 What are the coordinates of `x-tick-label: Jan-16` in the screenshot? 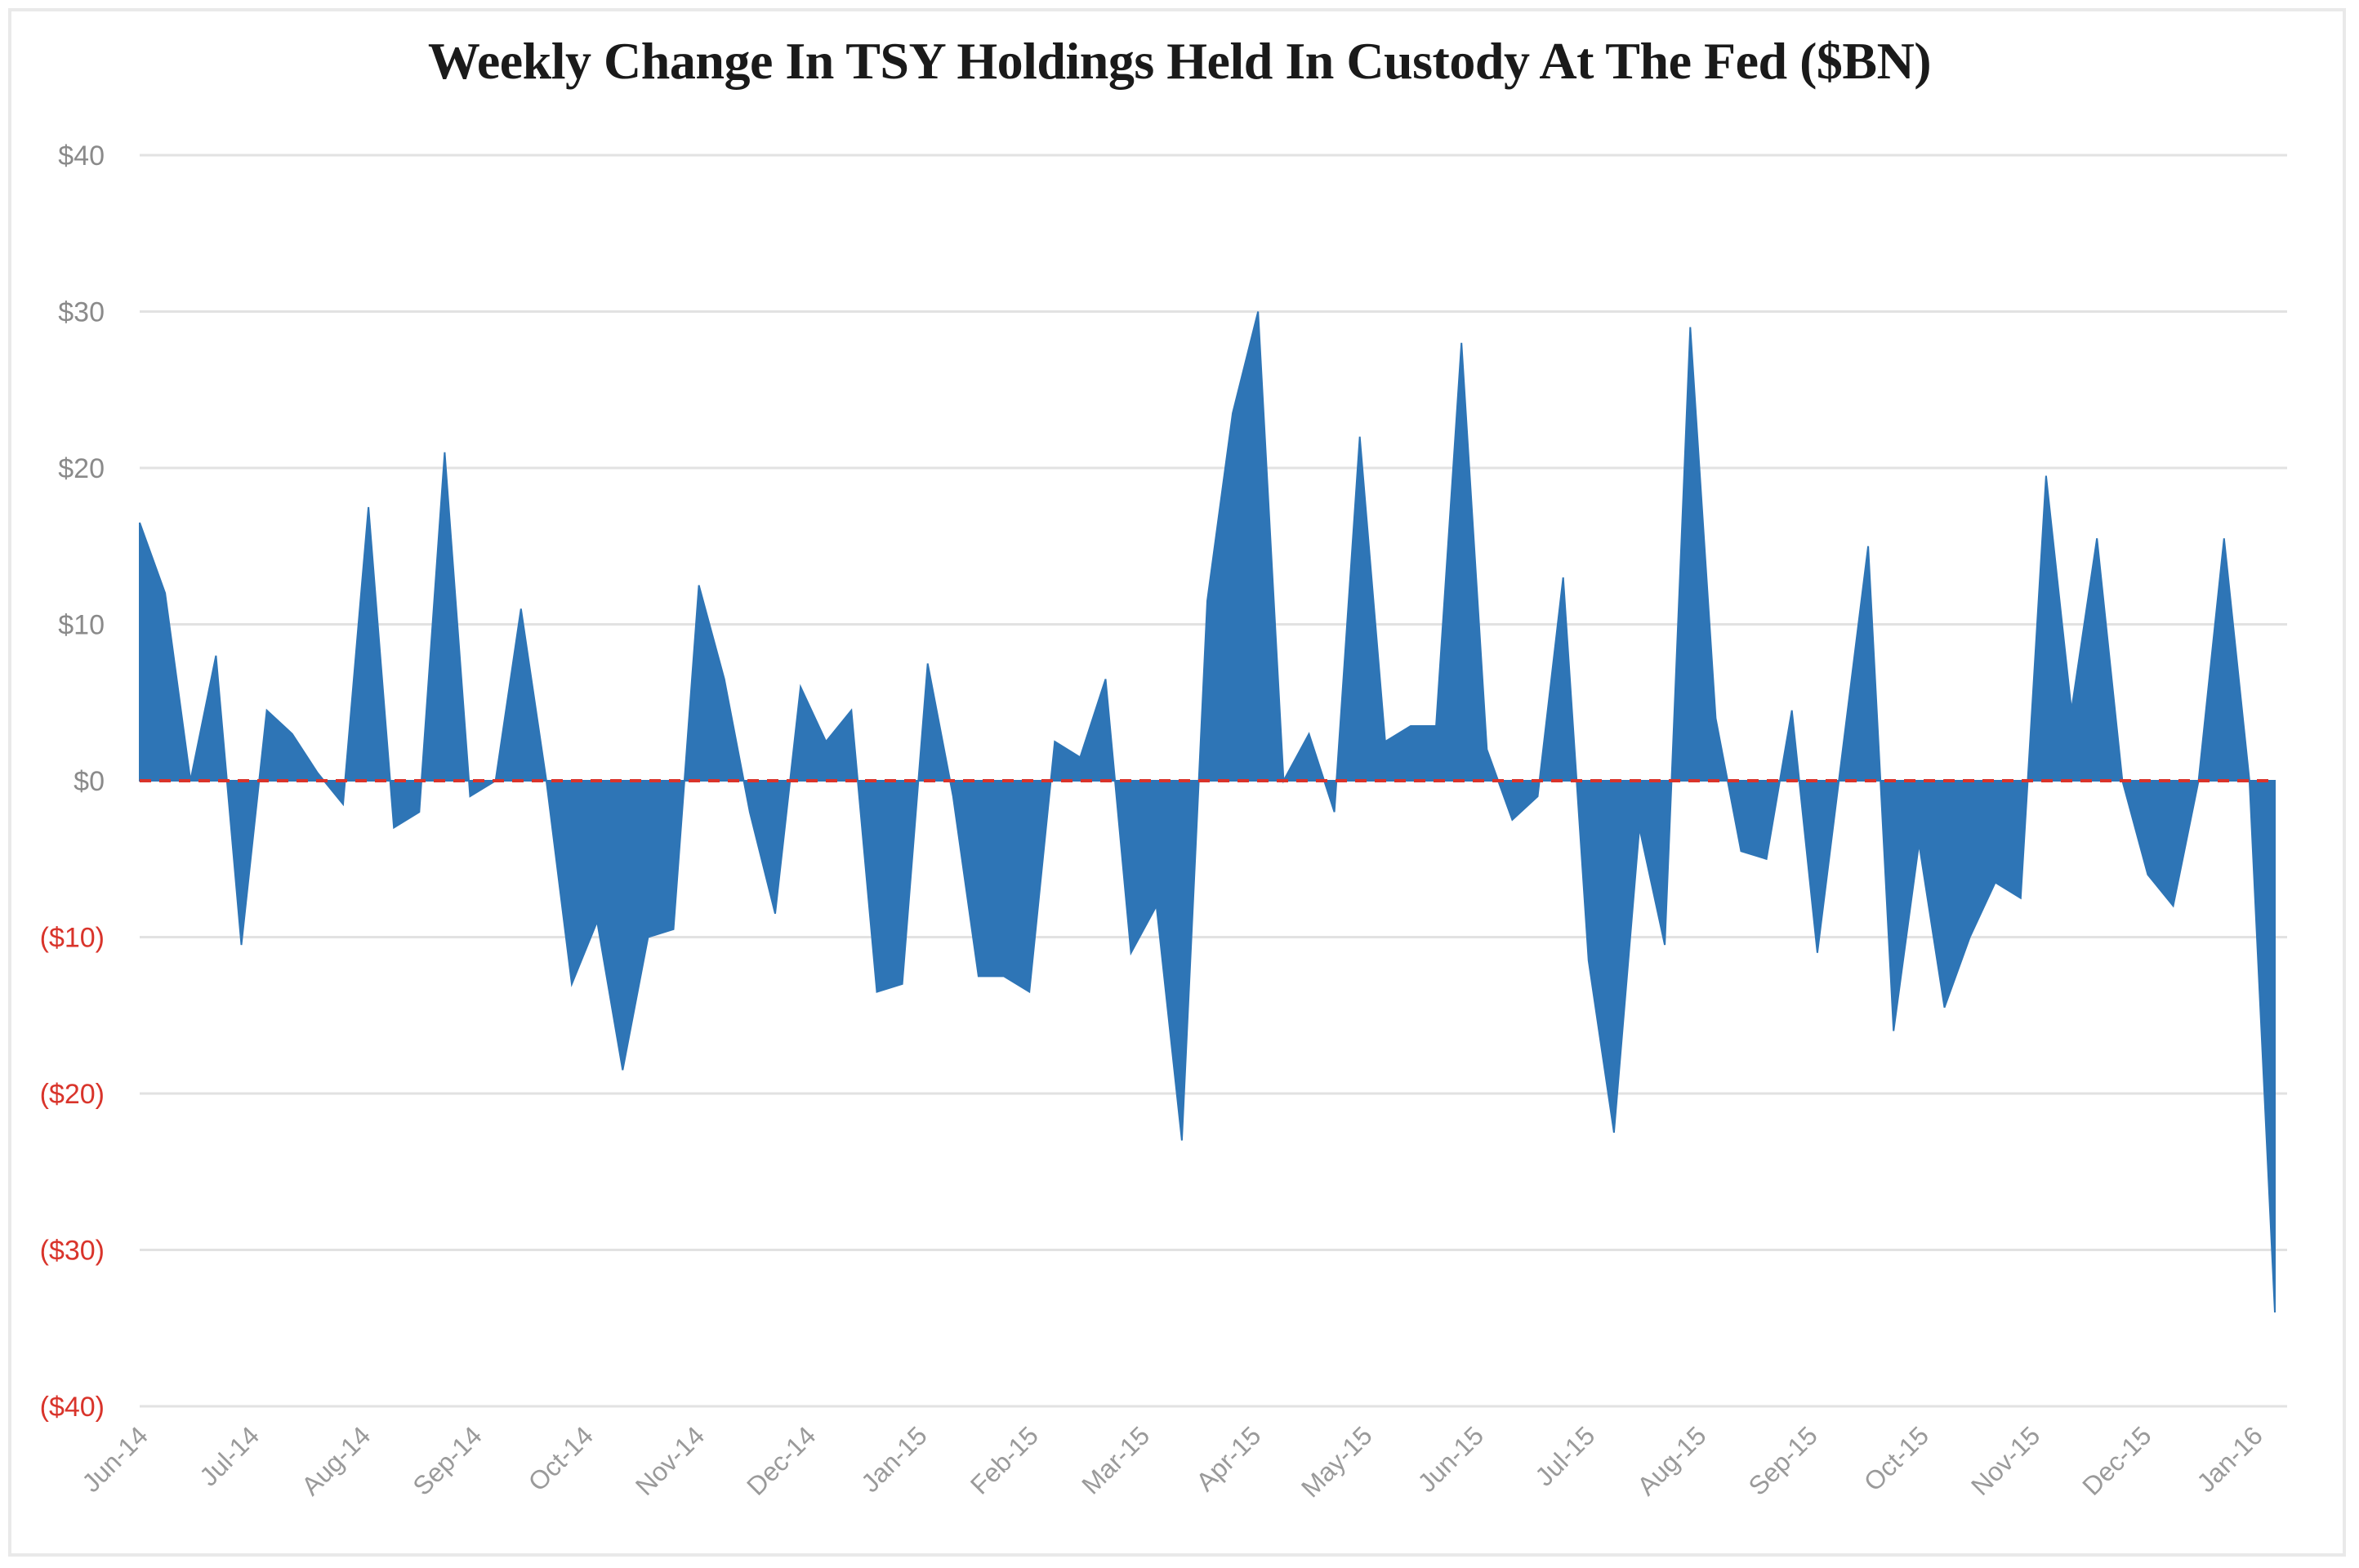 It's located at (2229, 1459).